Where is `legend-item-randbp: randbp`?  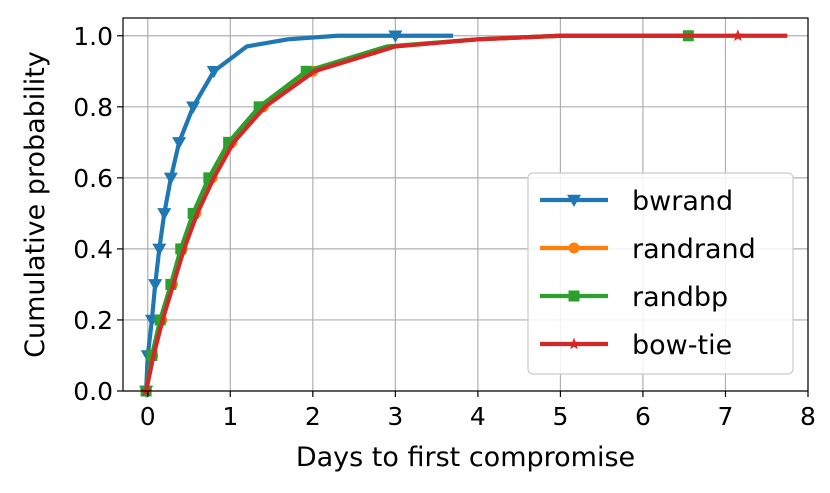
legend-item-randbp: randbp is located at coordinates (634, 297).